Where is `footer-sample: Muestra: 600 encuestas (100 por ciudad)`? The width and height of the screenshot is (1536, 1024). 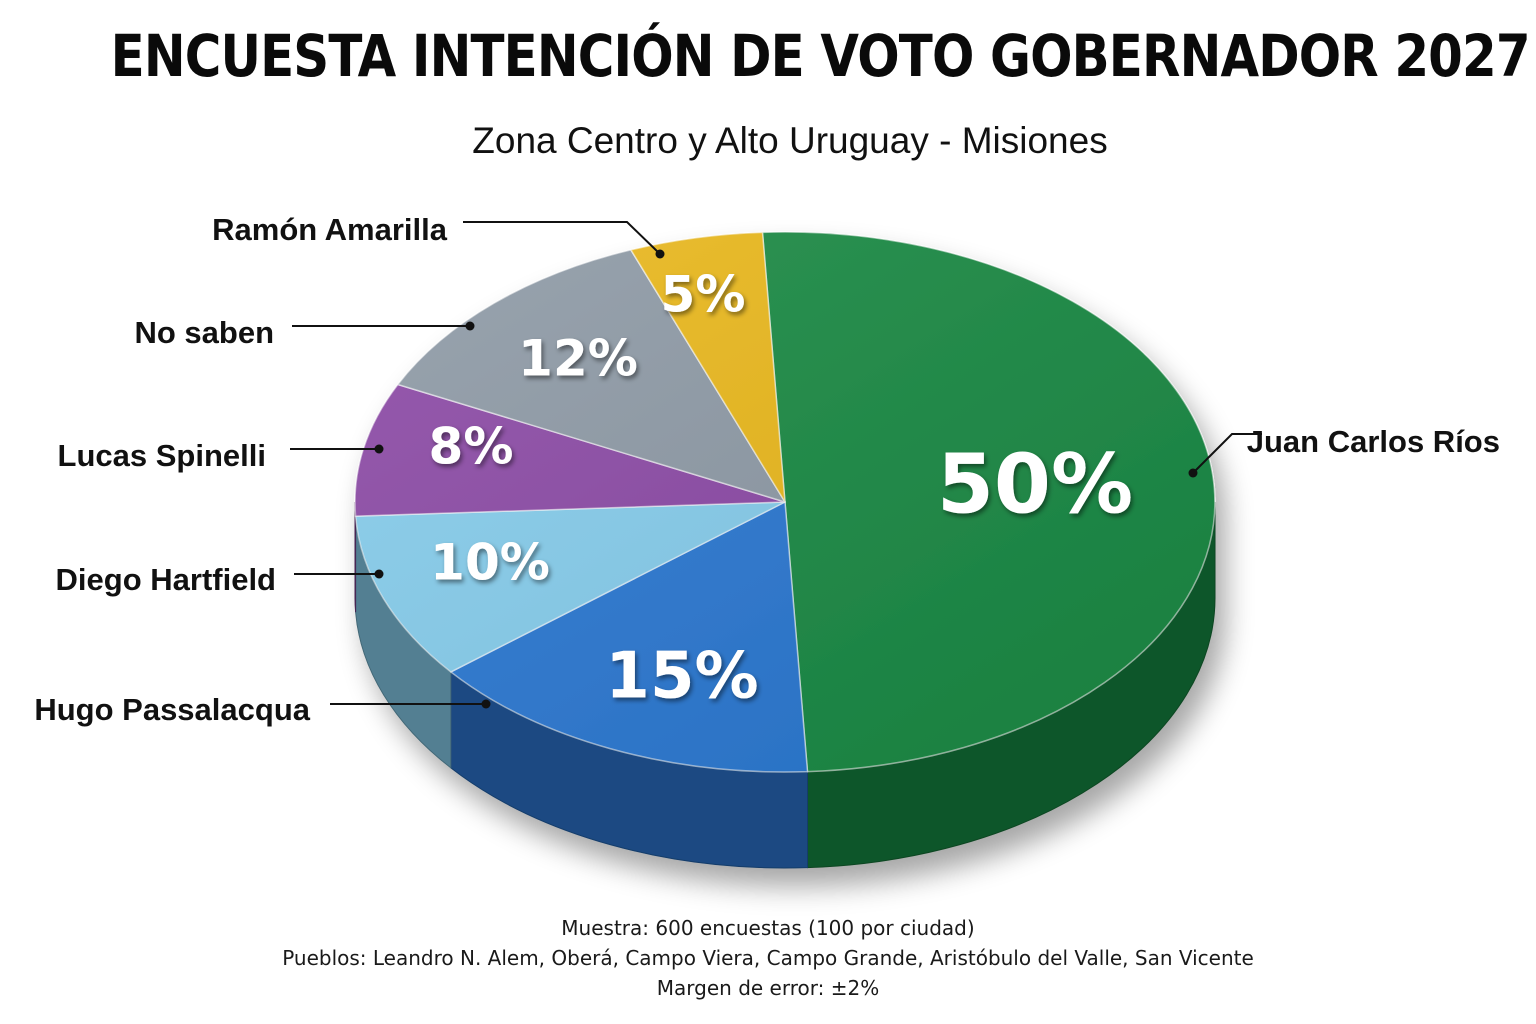 footer-sample: Muestra: 600 encuestas (100 por ciudad) is located at coordinates (768, 928).